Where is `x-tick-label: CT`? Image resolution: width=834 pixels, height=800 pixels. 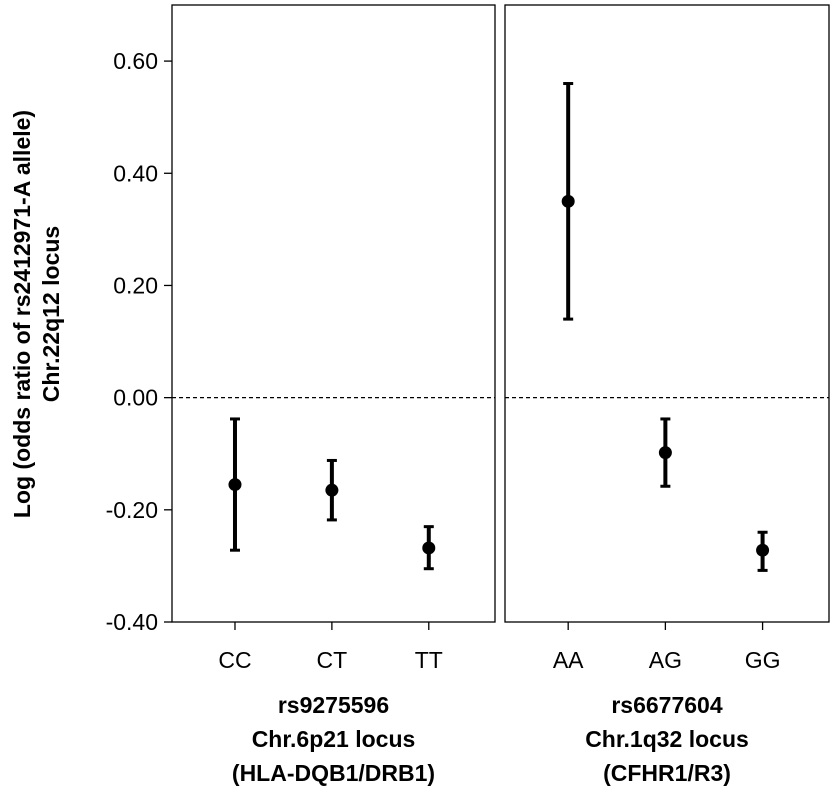
x-tick-label: CT is located at coordinates (332, 660).